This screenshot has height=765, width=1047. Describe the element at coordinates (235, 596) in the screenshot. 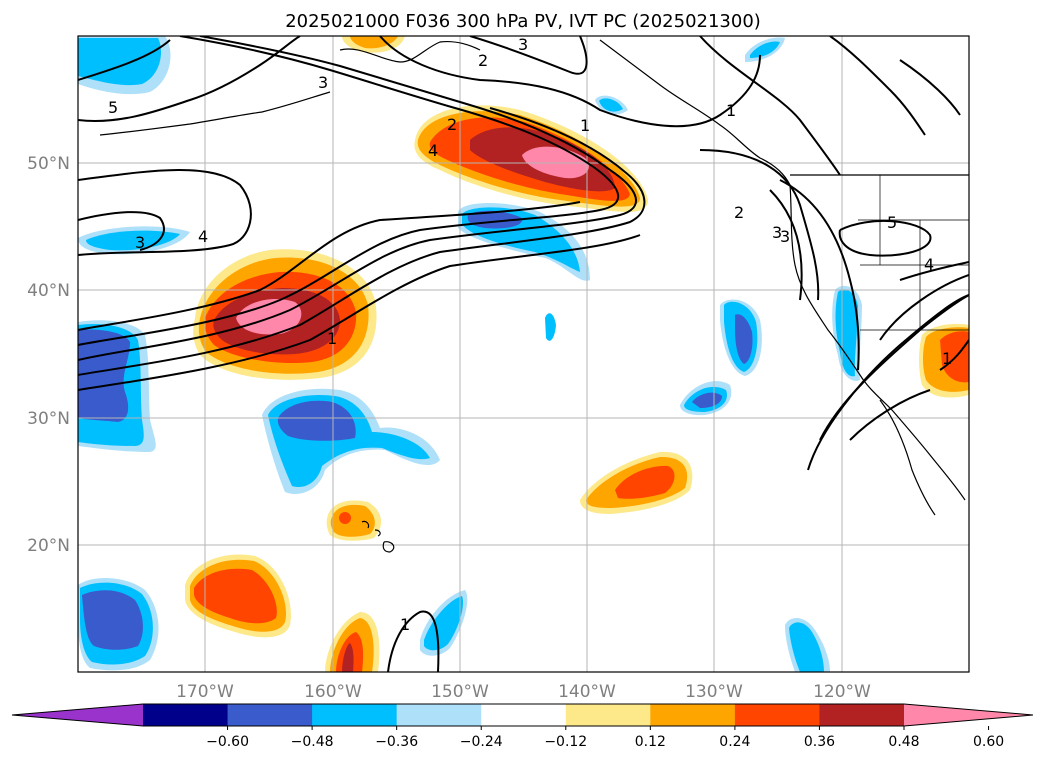

I see `pos-blob-sw-red` at that location.